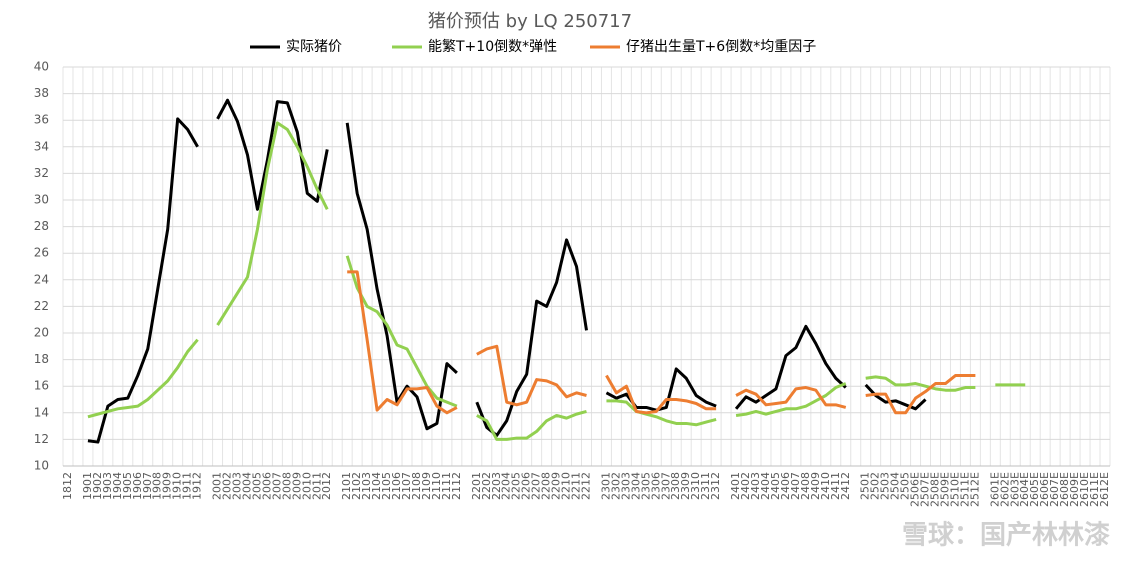 Image resolution: width=1144 pixels, height=569 pixels. Describe the element at coordinates (835, 486) in the screenshot. I see `x-tick-label: 2411` at that location.